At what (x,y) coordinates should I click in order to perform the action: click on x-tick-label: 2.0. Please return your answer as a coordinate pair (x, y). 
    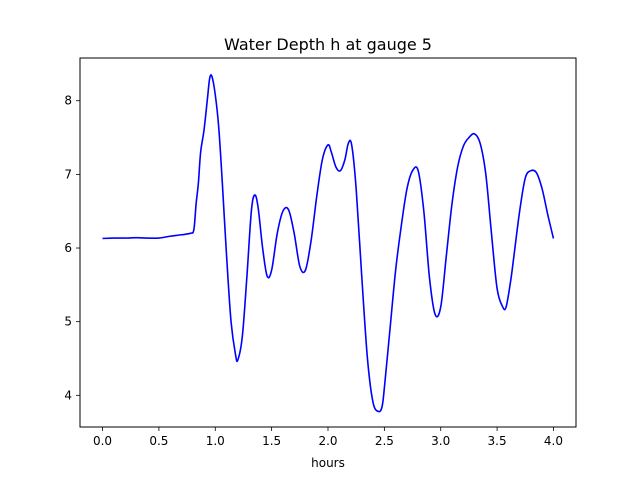
    Looking at the image, I should click on (327, 441).